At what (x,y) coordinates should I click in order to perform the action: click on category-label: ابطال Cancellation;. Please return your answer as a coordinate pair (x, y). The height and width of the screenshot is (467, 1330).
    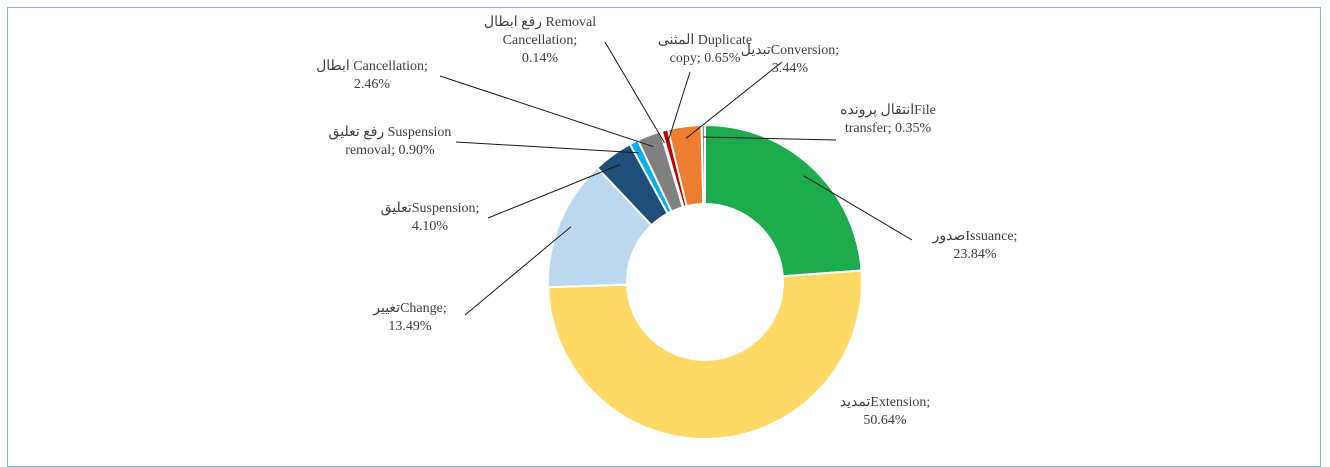
    Looking at the image, I should click on (372, 66).